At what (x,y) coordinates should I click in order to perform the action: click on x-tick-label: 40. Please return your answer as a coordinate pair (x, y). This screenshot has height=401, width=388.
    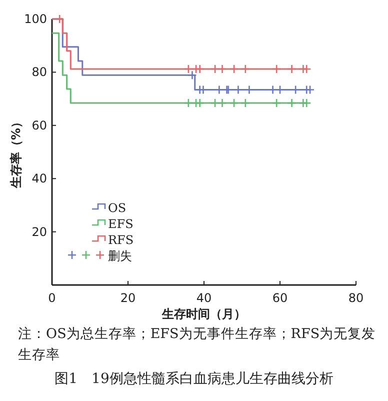
    Looking at the image, I should click on (204, 298).